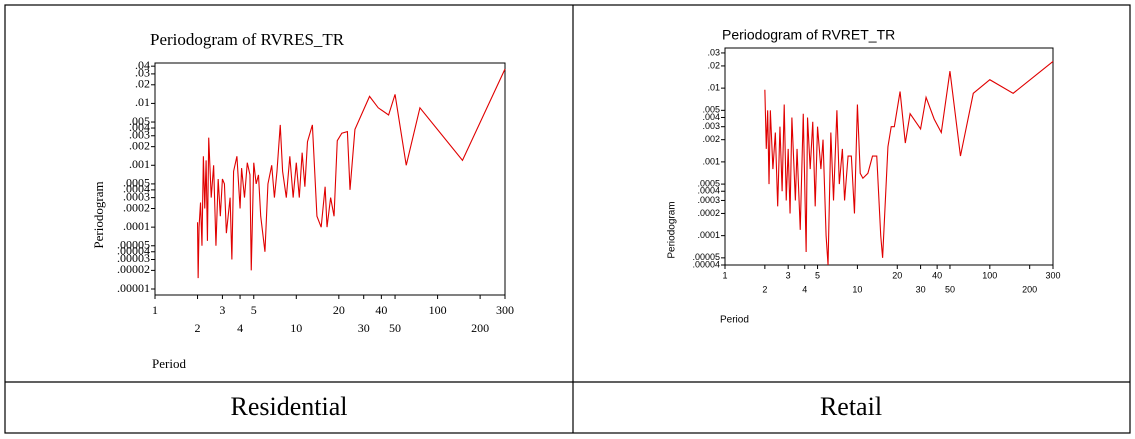  Describe the element at coordinates (133, 269) in the screenshot. I see `y-tick-label: .00002` at that location.